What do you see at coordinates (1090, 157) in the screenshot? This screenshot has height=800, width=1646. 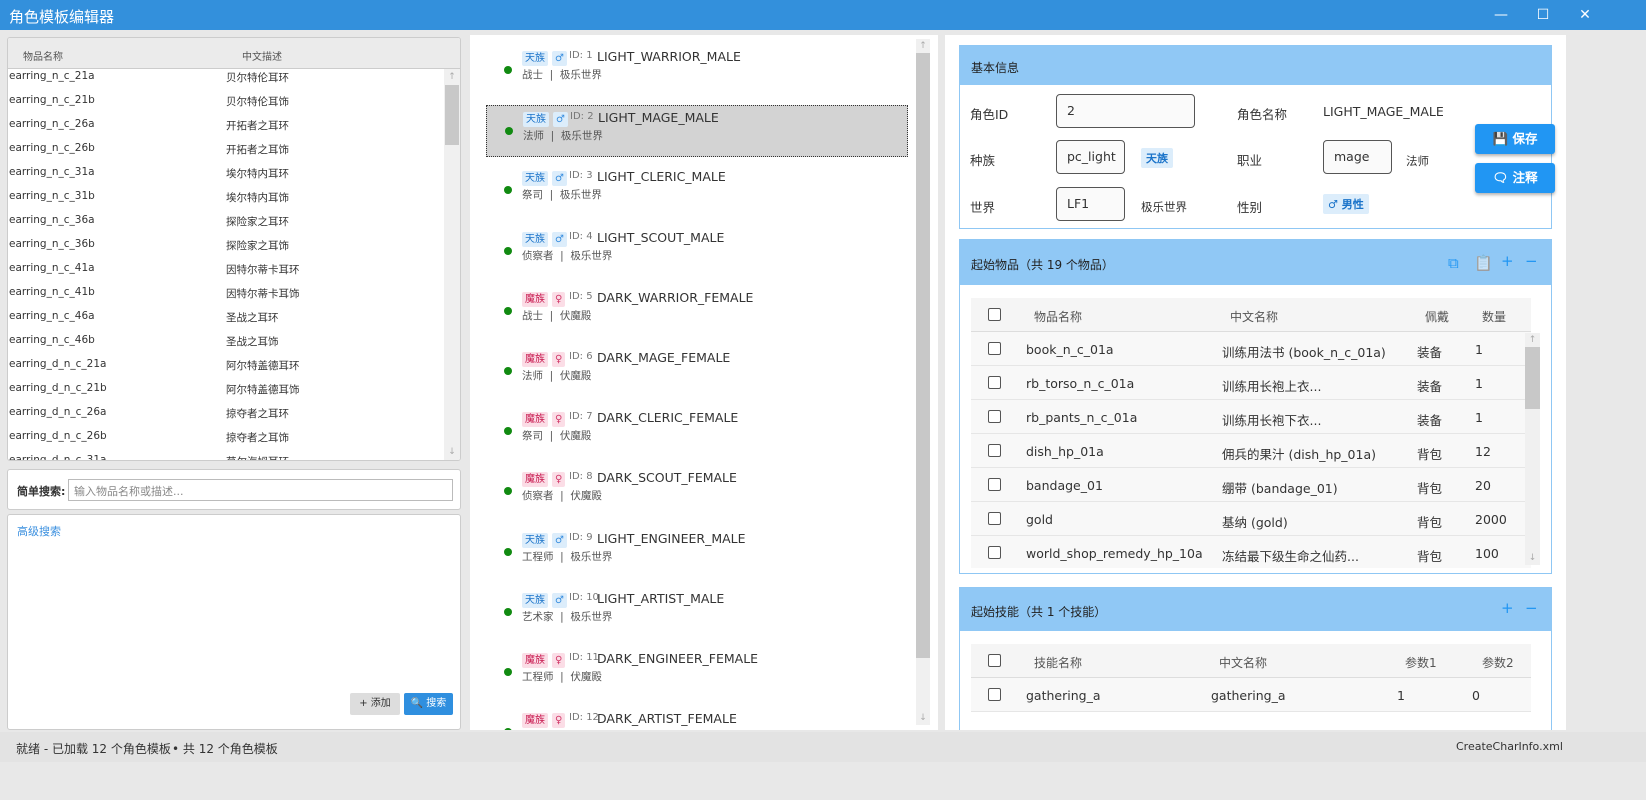 I see `race-field: pc_light` at bounding box center [1090, 157].